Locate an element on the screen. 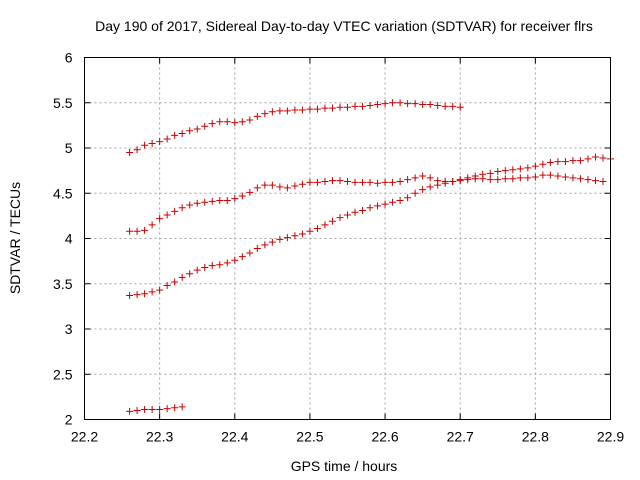 The image size is (640, 480). x-tick-label: 22.4 is located at coordinates (234, 437).